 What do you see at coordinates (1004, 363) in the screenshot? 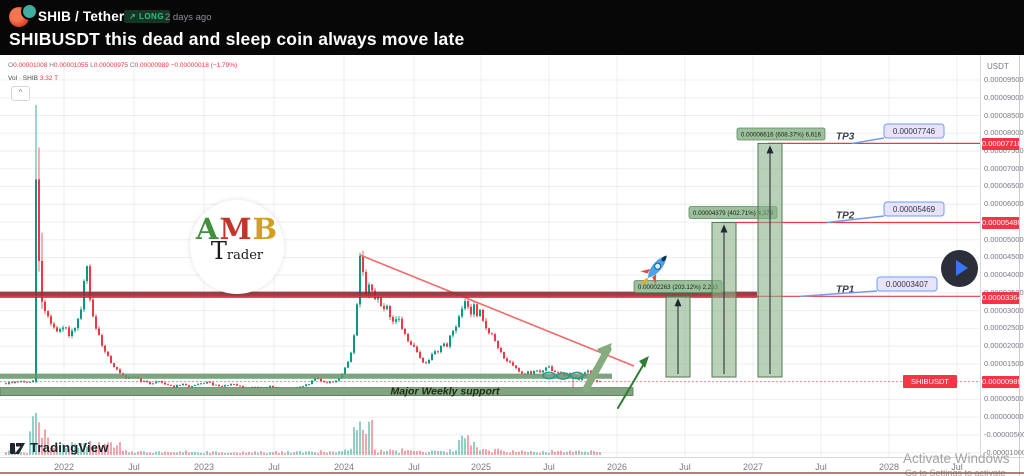
I see `price-tick-label: 0.00001500` at bounding box center [1004, 363].